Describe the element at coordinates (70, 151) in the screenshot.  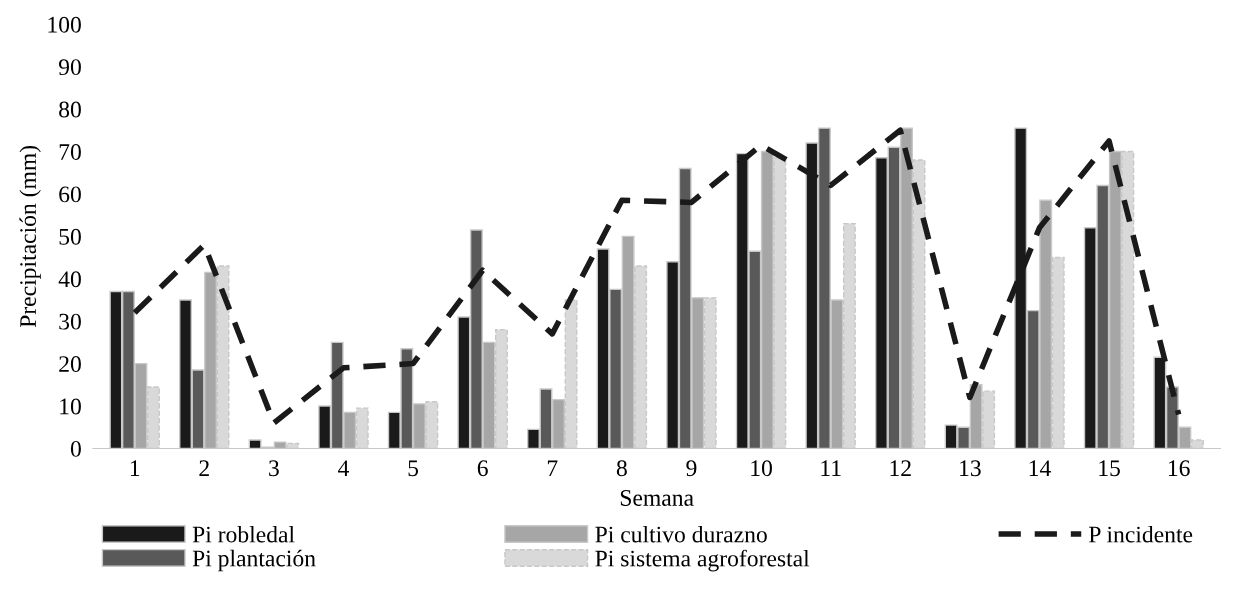
I see `y-tick-label: 70` at that location.